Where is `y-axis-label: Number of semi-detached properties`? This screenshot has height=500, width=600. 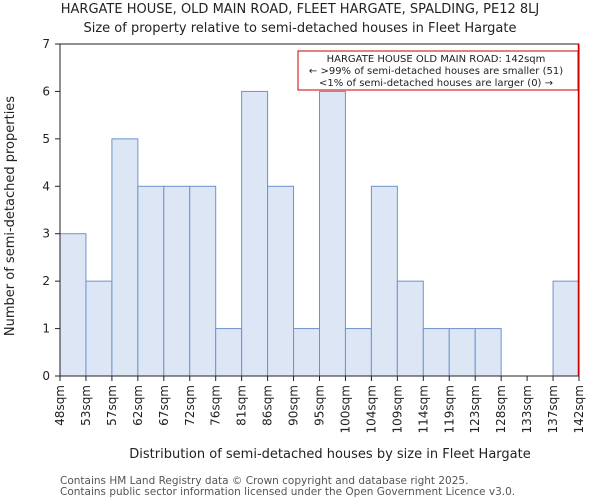 y-axis-label: Number of semi-detached properties is located at coordinates (10, 216).